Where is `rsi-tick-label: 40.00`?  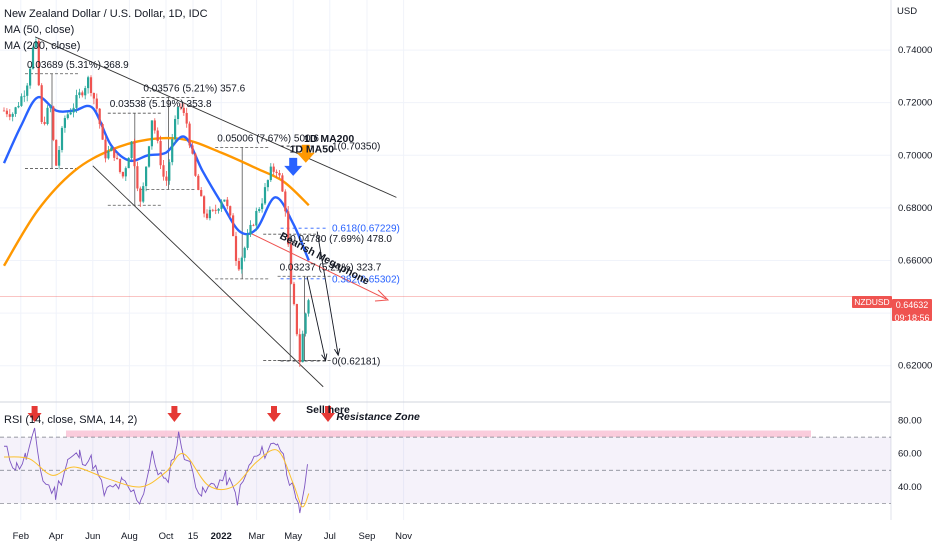
rsi-tick-label: 40.00 is located at coordinates (910, 487).